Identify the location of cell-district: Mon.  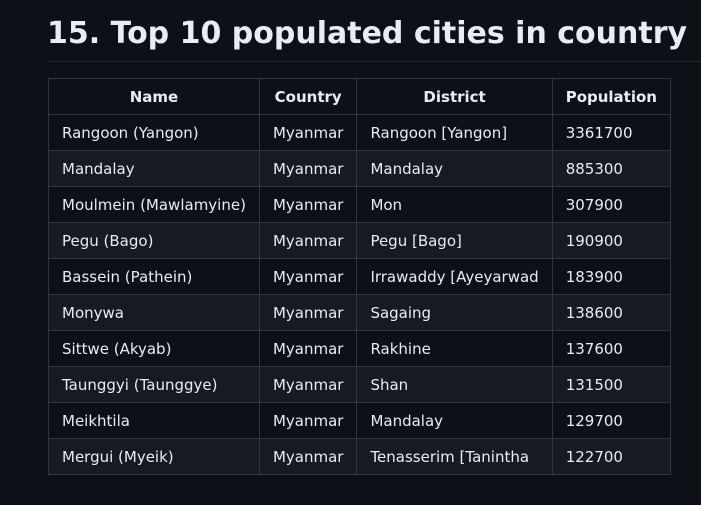
(454, 204).